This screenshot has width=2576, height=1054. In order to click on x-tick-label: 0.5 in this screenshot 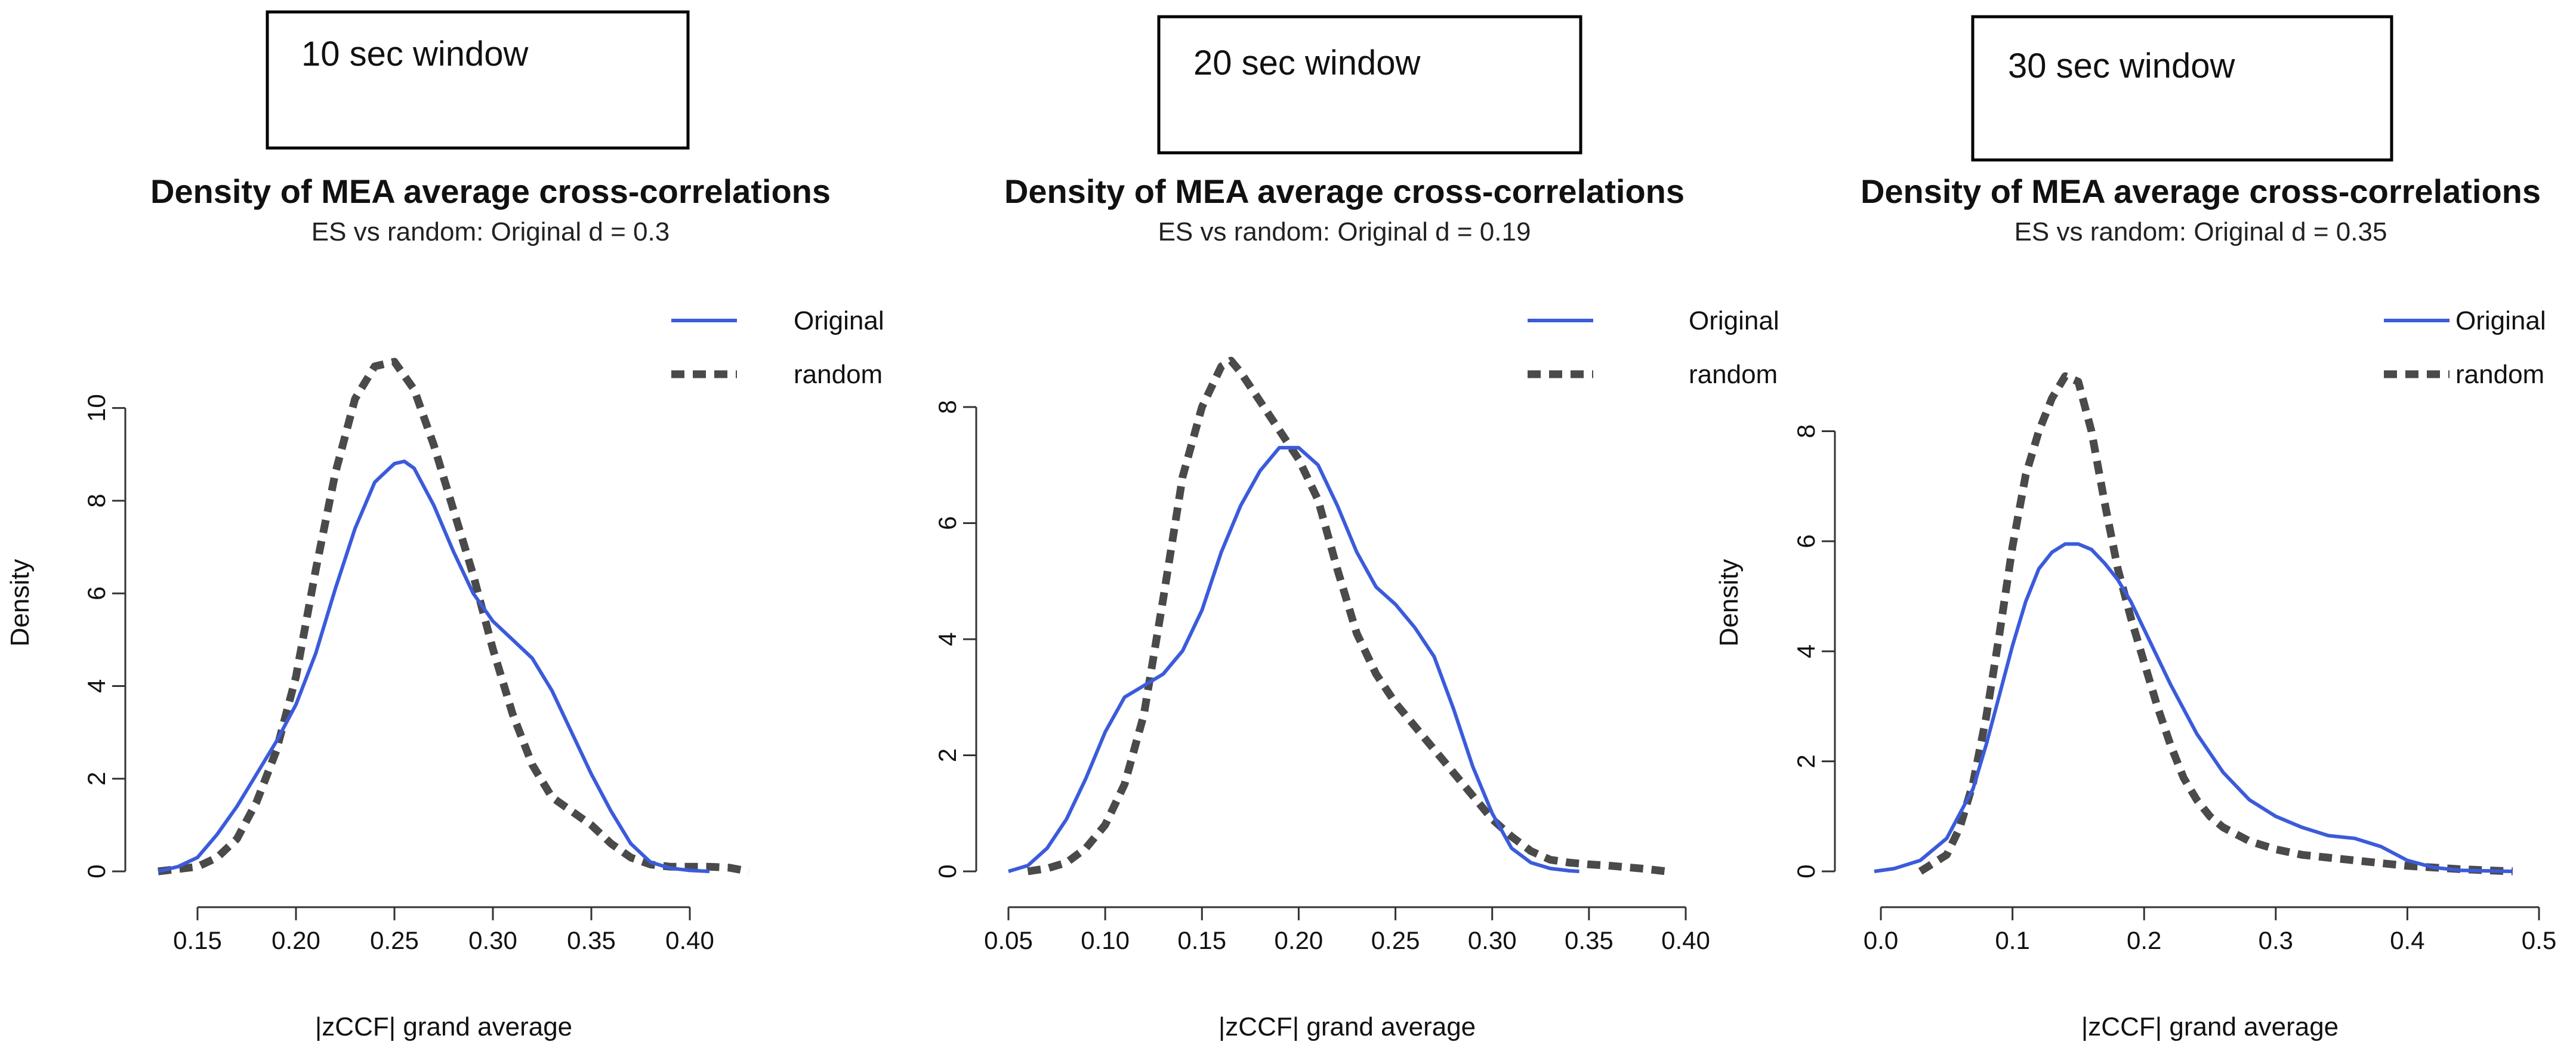, I will do `click(2539, 940)`.